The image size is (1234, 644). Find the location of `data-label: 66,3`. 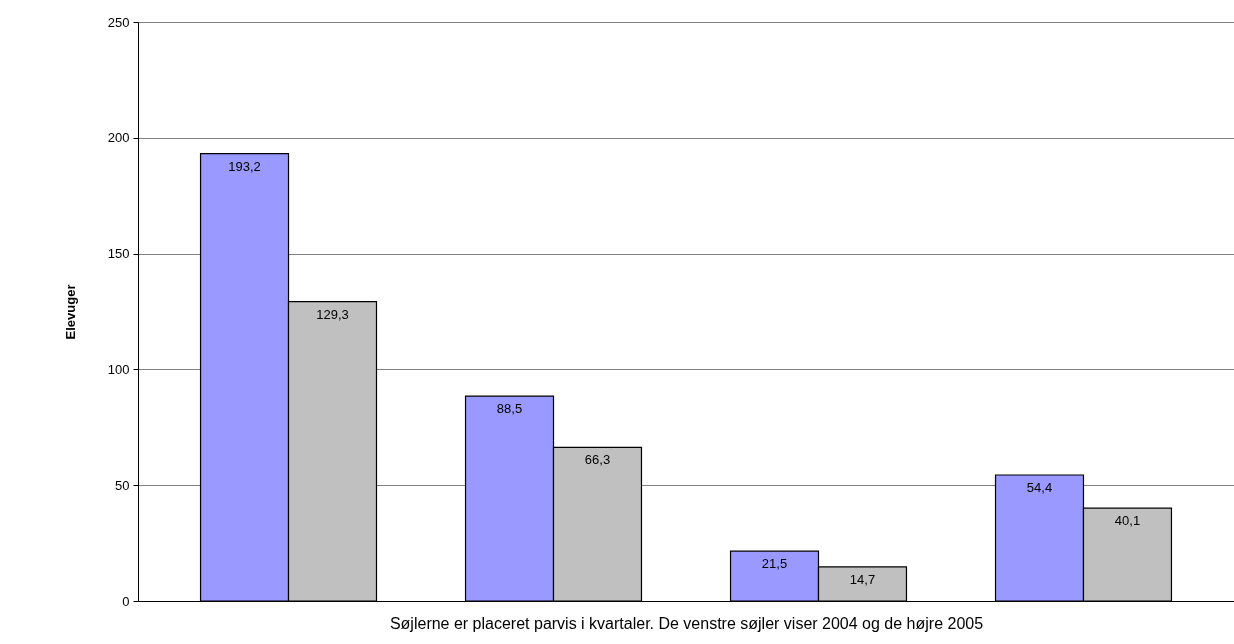

data-label: 66,3 is located at coordinates (597, 460).